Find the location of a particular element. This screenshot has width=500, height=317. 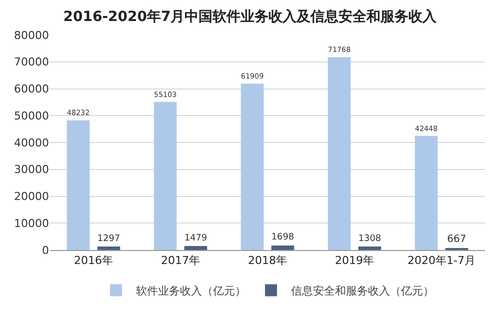

data-label: 1308 is located at coordinates (370, 239).